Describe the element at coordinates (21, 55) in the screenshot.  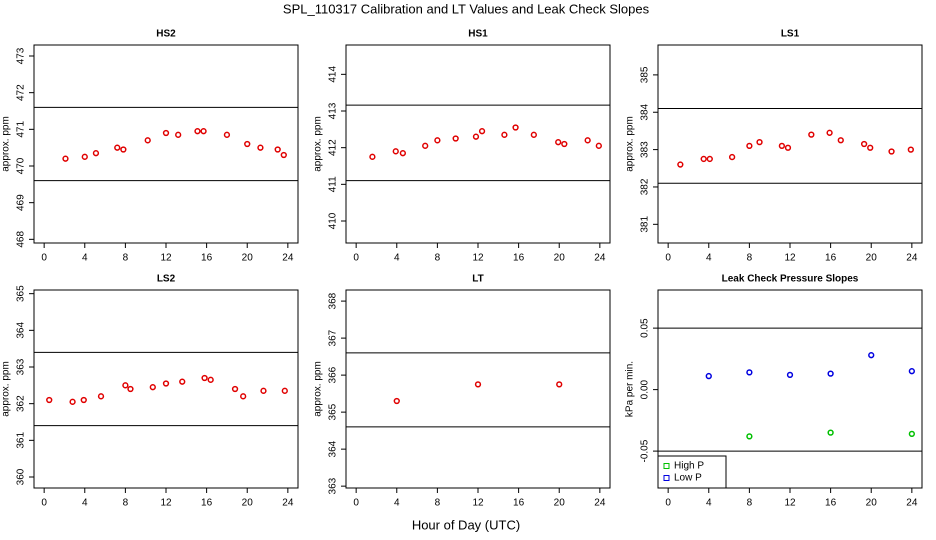
I see `y-tick-label: 473` at that location.